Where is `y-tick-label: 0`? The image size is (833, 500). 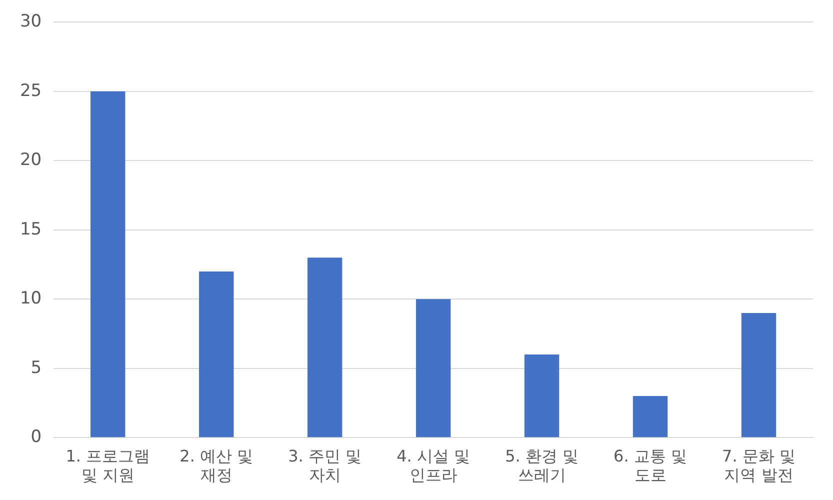
y-tick-label: 0 is located at coordinates (36, 437).